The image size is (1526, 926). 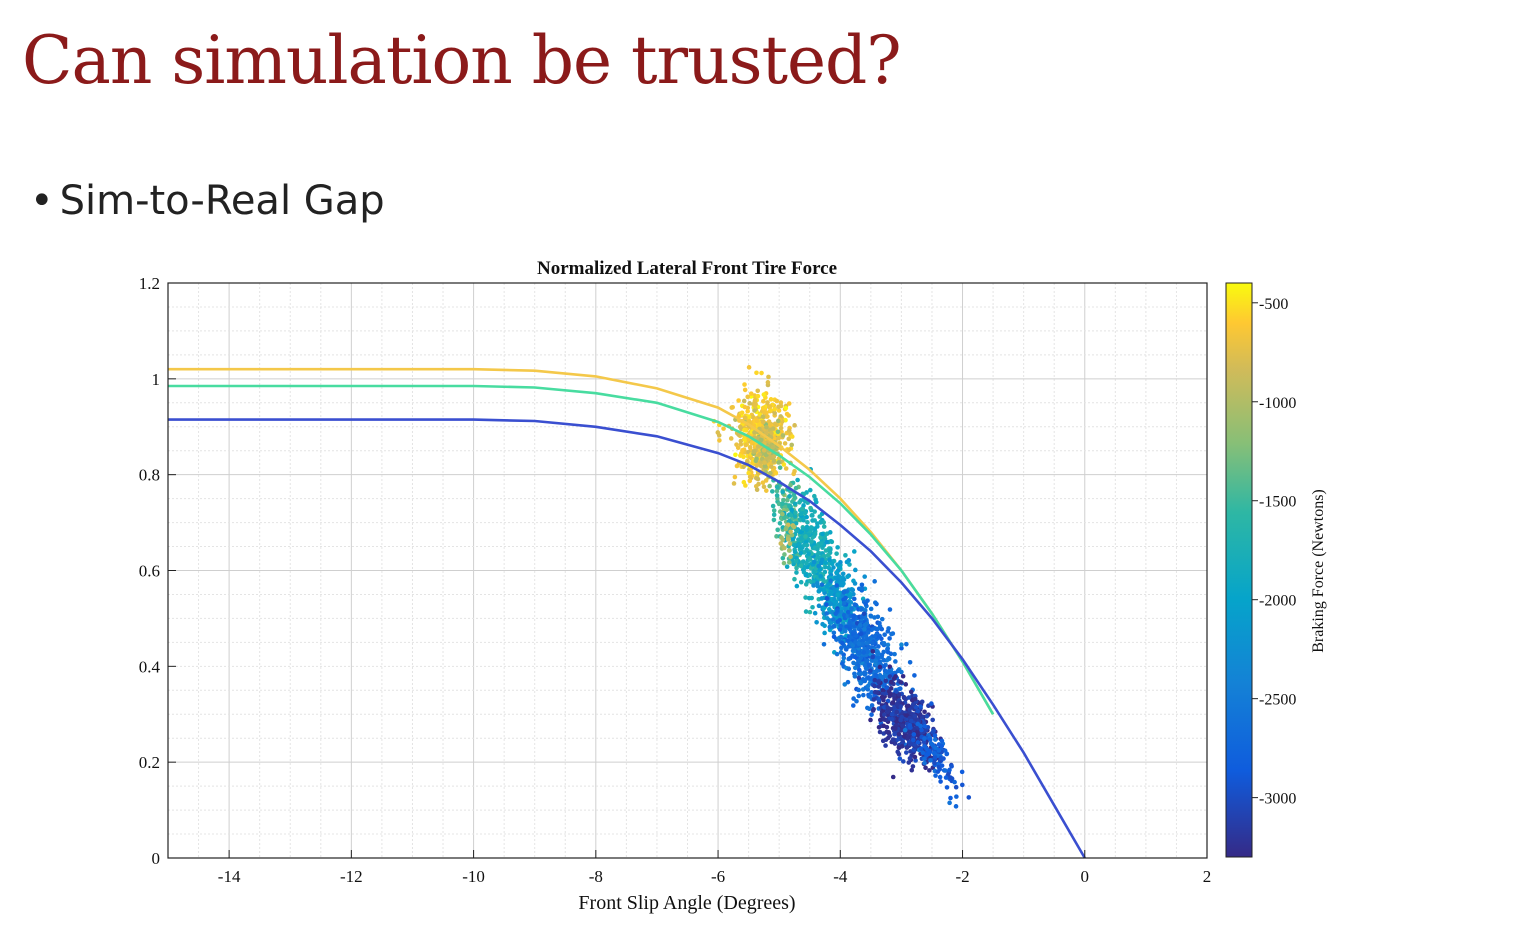 I want to click on x-tick-label: 2, so click(x=1207, y=876).